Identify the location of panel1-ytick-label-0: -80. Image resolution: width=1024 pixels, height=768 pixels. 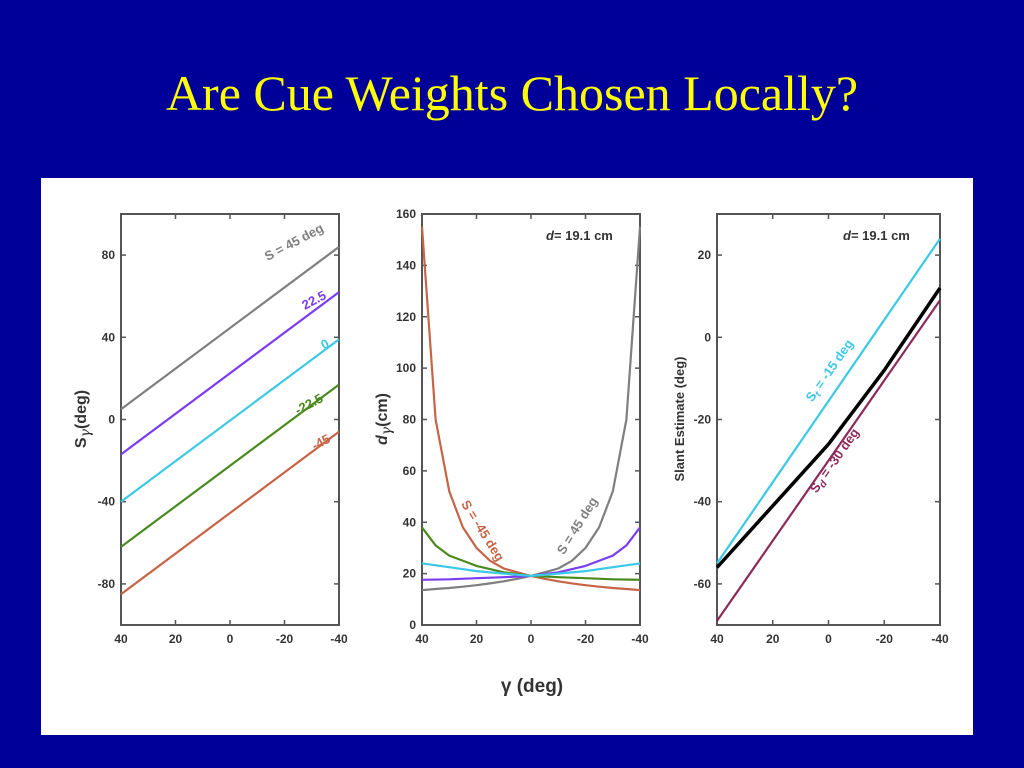
(107, 584).